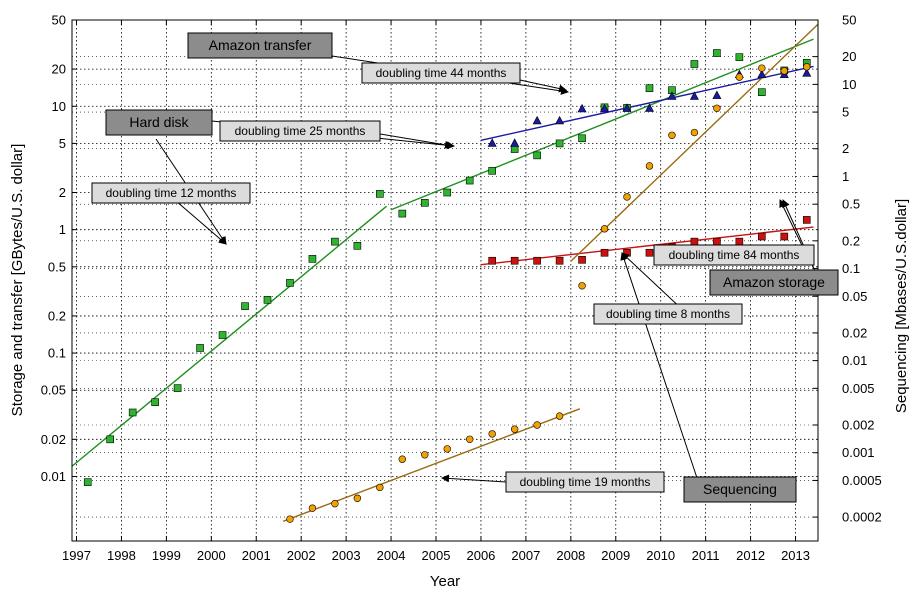 The height and width of the screenshot is (591, 915). Describe the element at coordinates (653, 282) in the screenshot. I see `arrow-dt8` at that location.